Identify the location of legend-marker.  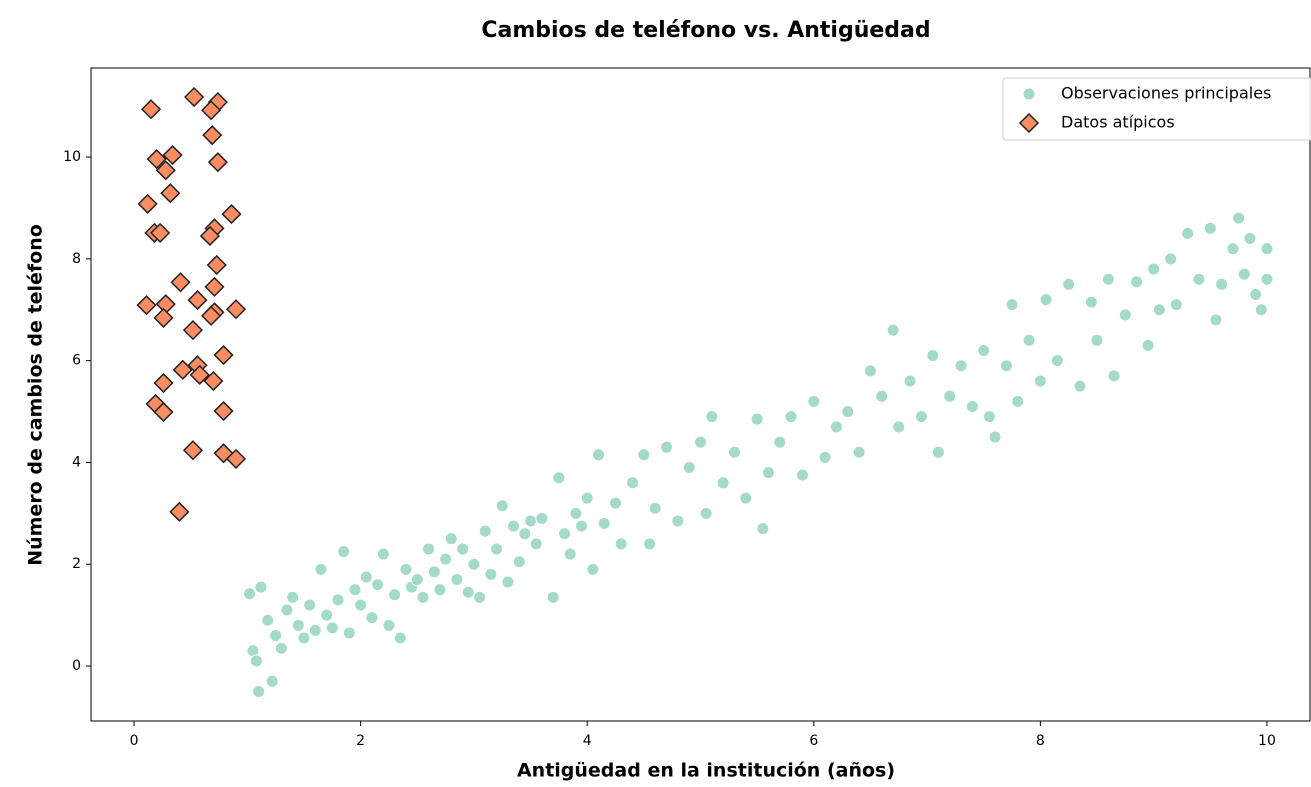
(1029, 123).